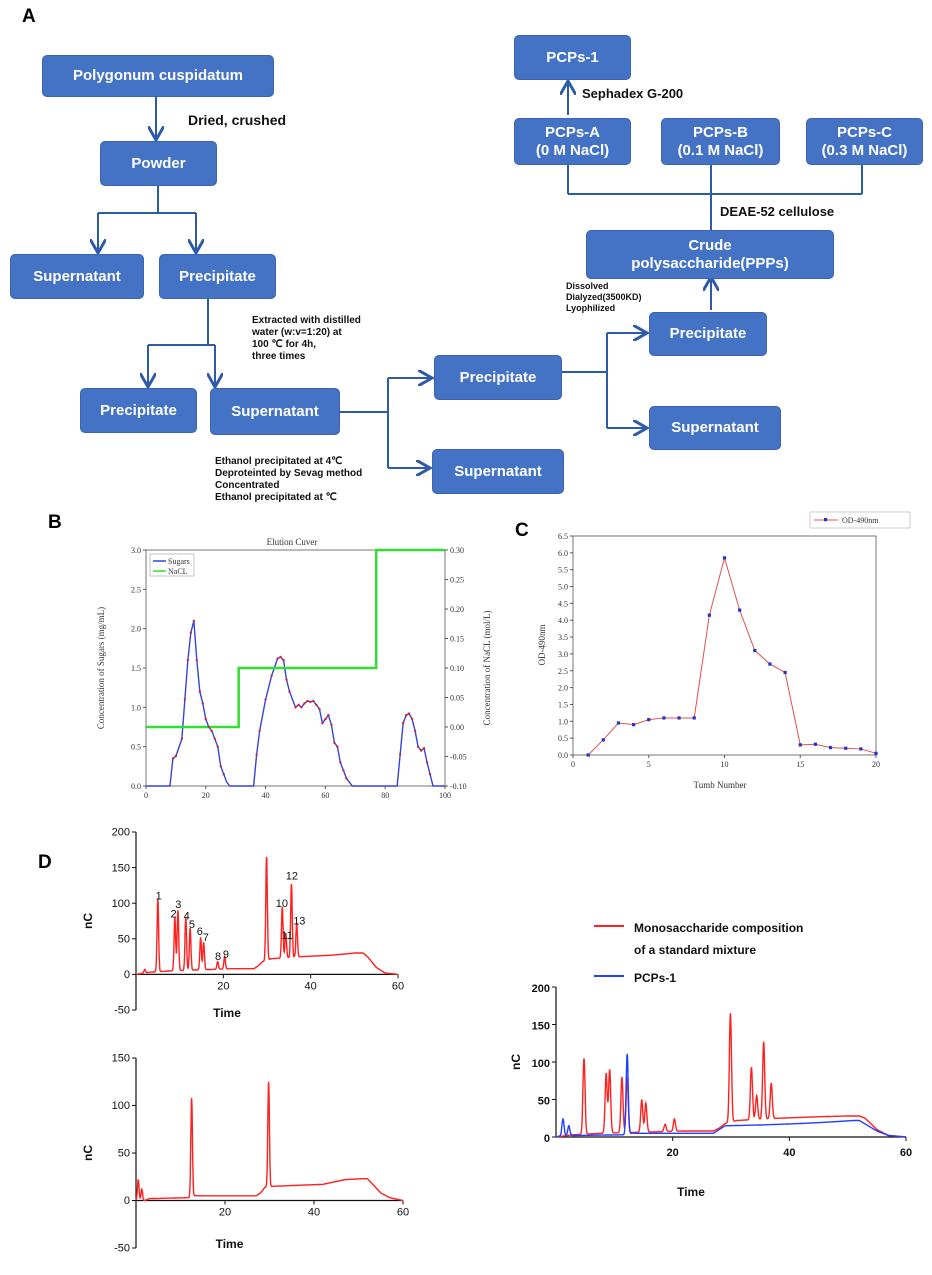 This screenshot has height=1275, width=932. What do you see at coordinates (876, 764) in the screenshot?
I see `chart-c-xtick-label: 20` at bounding box center [876, 764].